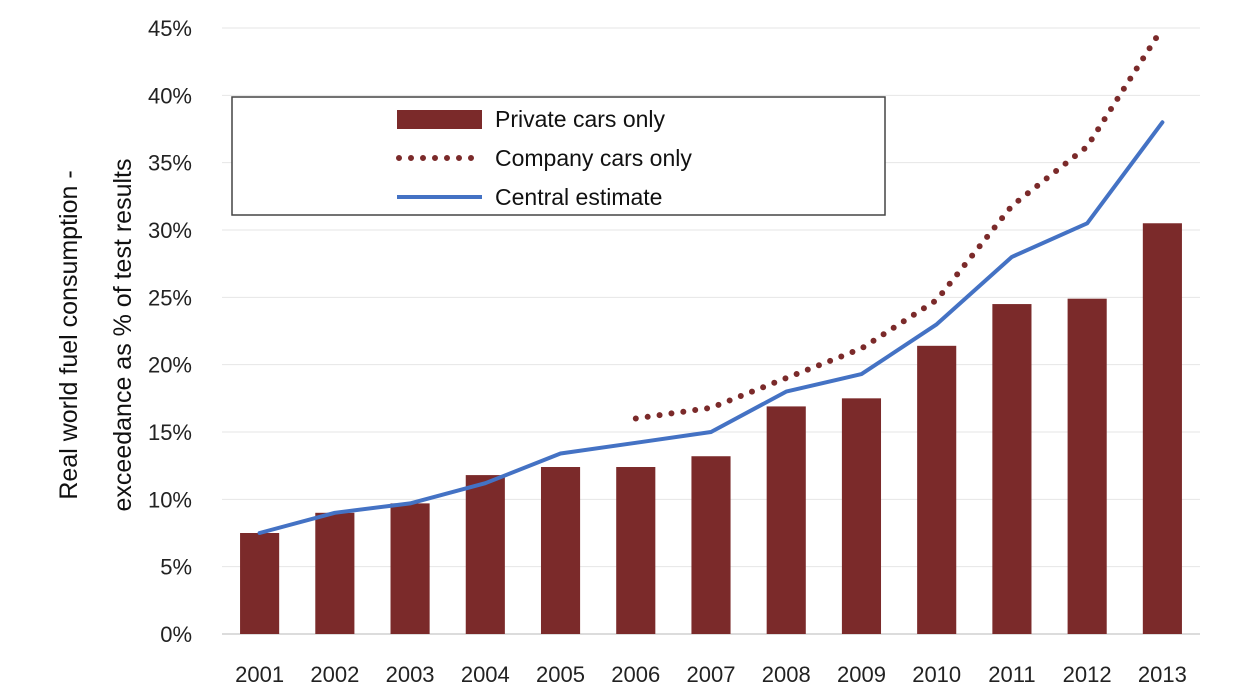 This screenshot has height=700, width=1239. What do you see at coordinates (1087, 674) in the screenshot?
I see `x-tick-label: 2012` at bounding box center [1087, 674].